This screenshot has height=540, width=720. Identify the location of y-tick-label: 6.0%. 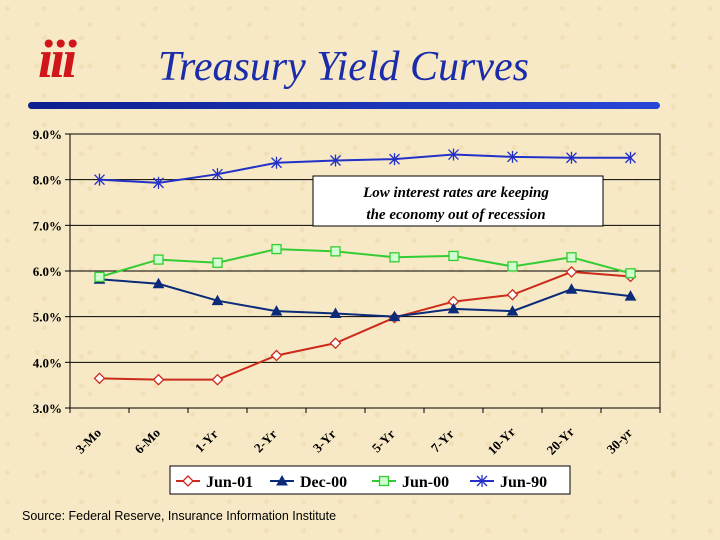
(47, 271).